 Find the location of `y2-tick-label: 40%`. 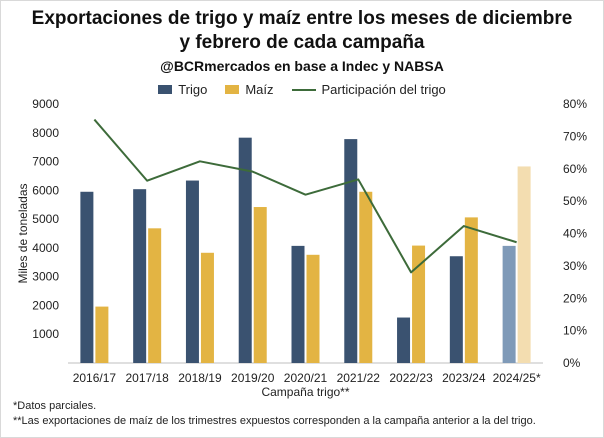

y2-tick-label: 40% is located at coordinates (575, 234).